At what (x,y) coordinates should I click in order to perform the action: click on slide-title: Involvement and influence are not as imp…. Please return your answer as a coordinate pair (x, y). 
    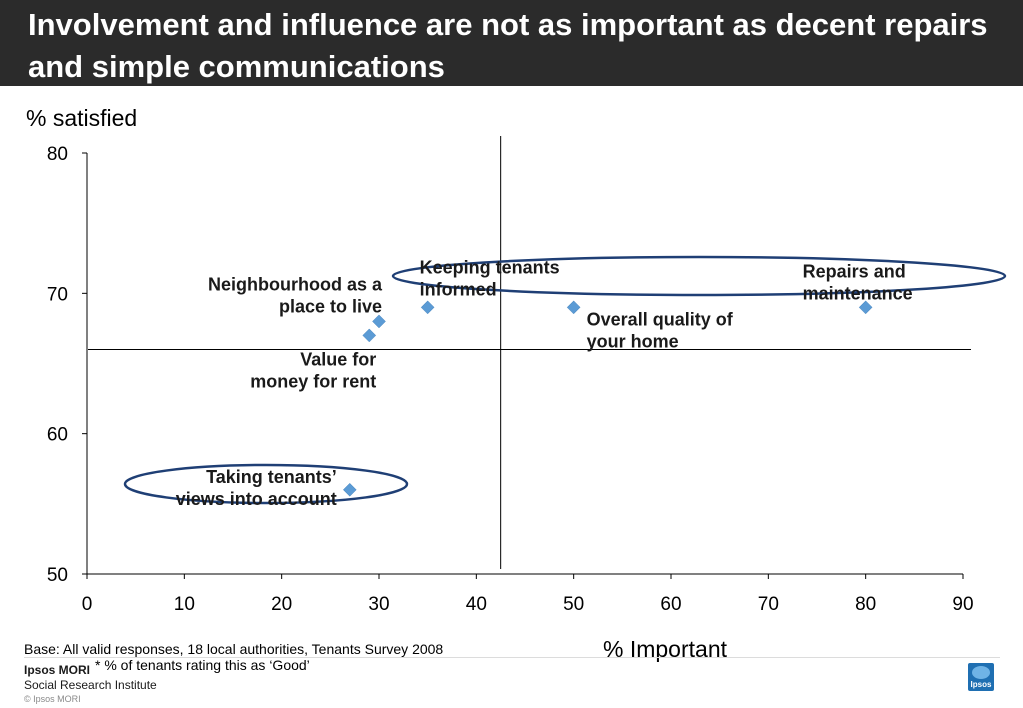
    Looking at the image, I should click on (508, 45).